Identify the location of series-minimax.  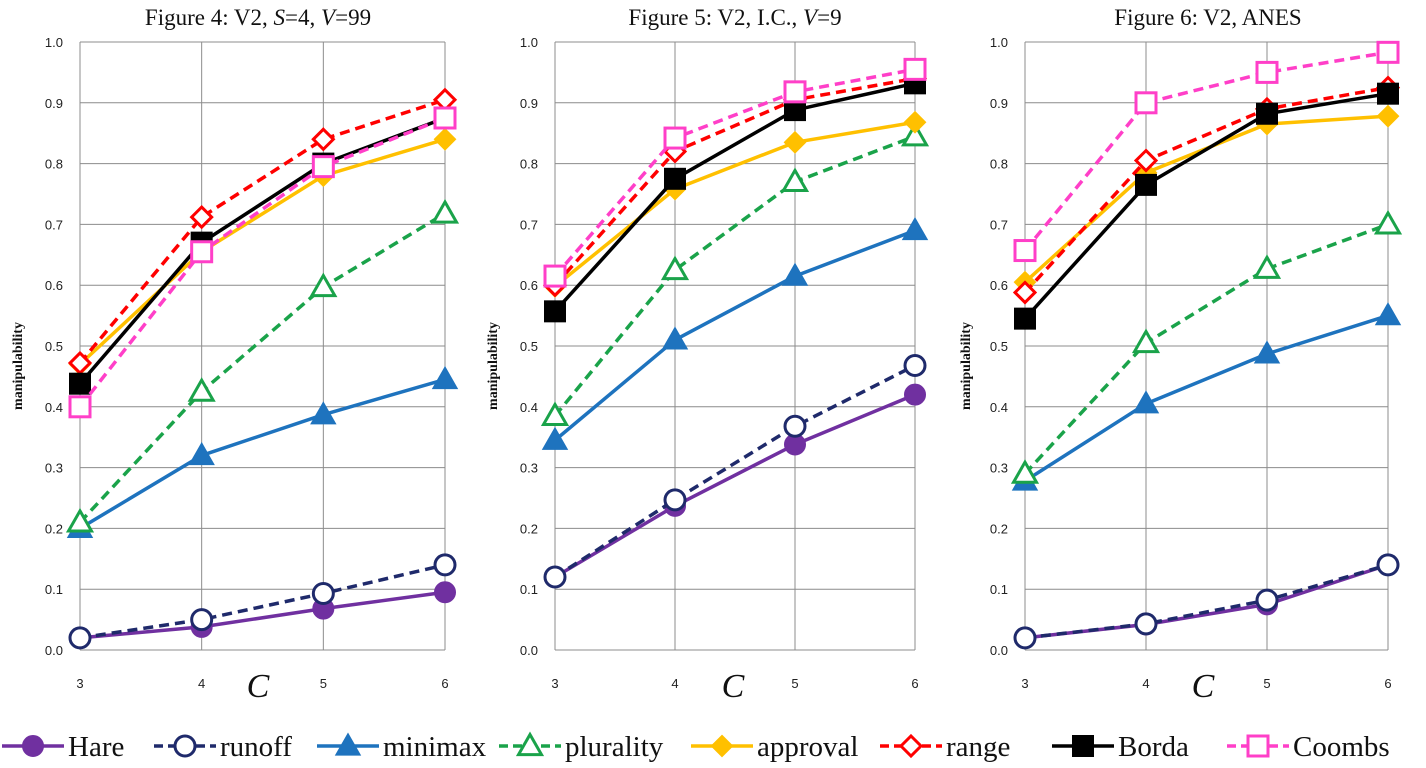
(735, 333).